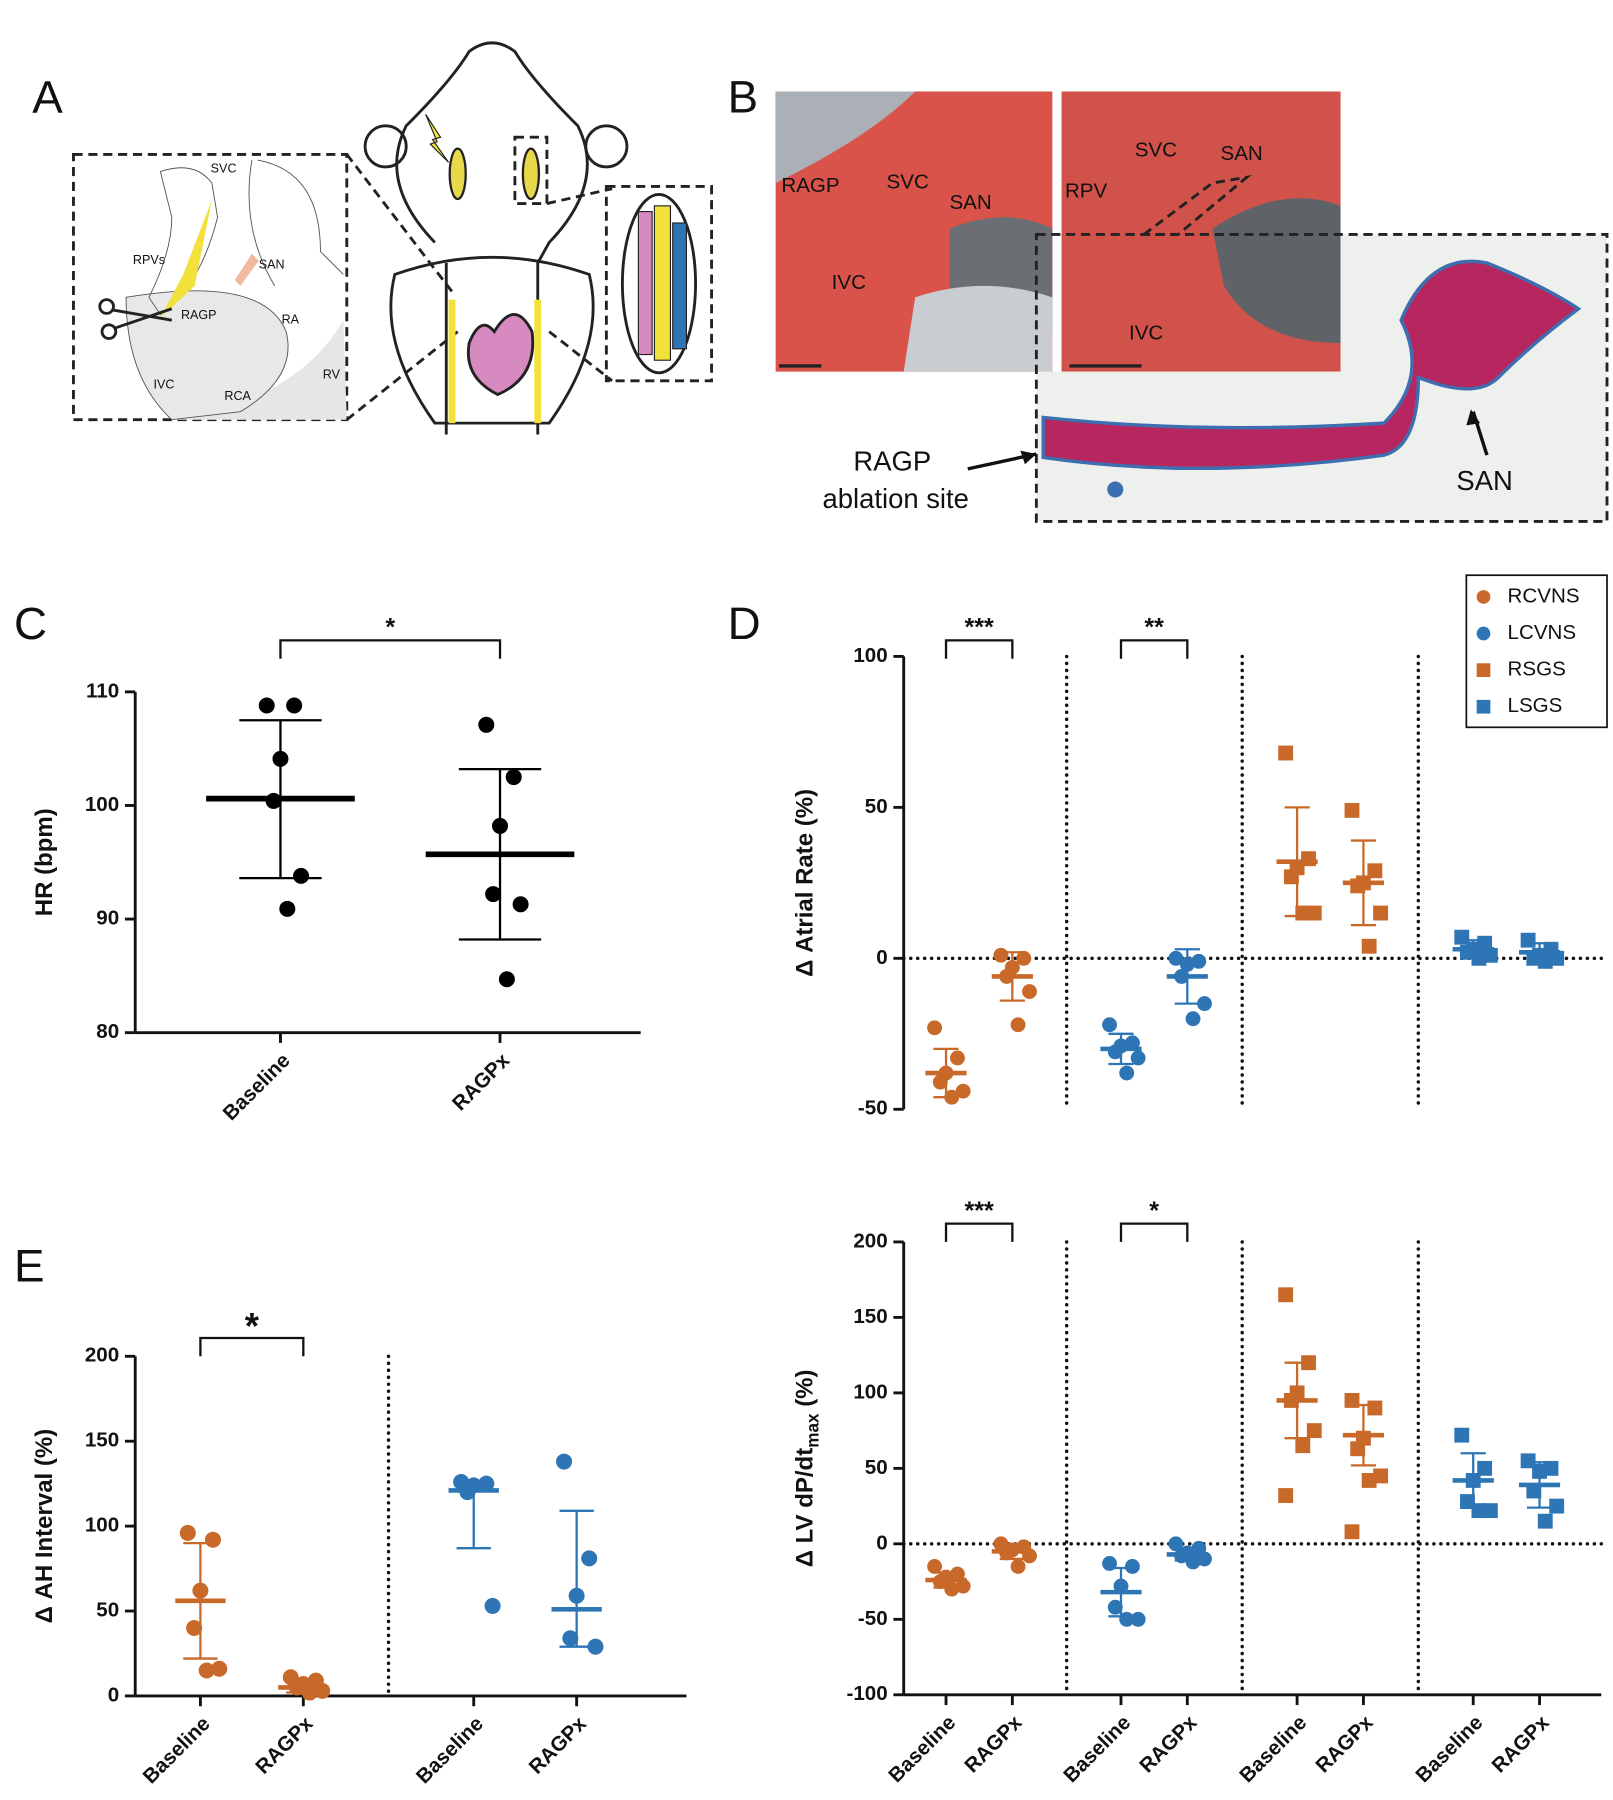 Image resolution: width=1613 pixels, height=1800 pixels. I want to click on y-tick-label: 200, so click(870, 1240).